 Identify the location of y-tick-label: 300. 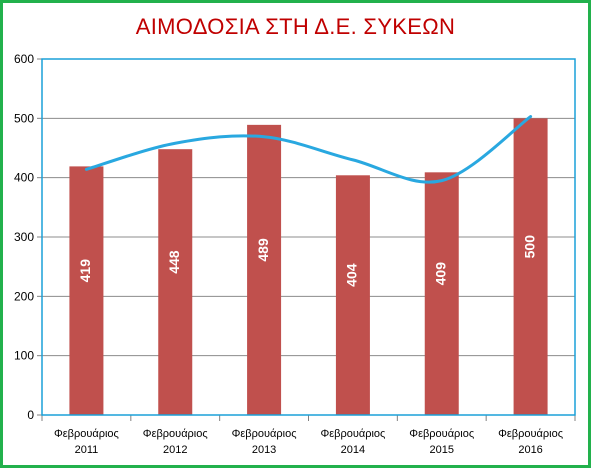
(24, 237).